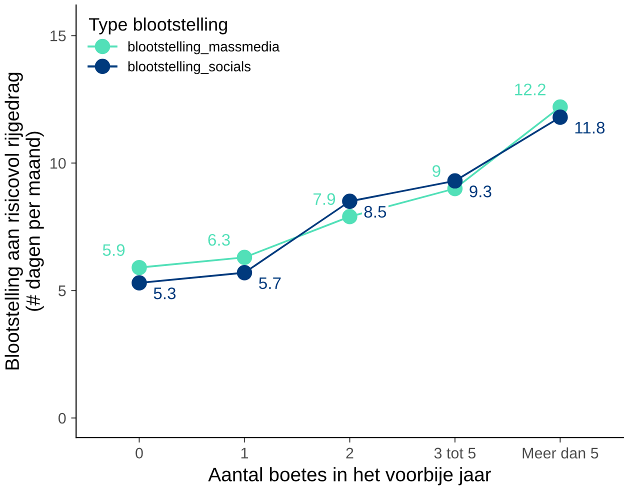 This screenshot has height=503, width=629. I want to click on y-axis-title: Blootstelling aan risicovol rijgedrag (# dagen per maand), so click(24, 221).